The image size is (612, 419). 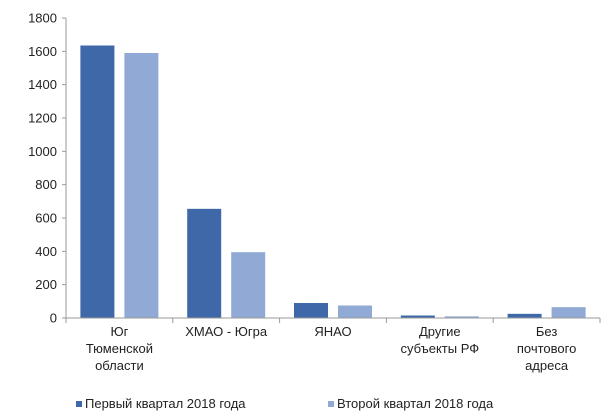 I want to click on x-tick-label-line: Другие, so click(x=440, y=331).